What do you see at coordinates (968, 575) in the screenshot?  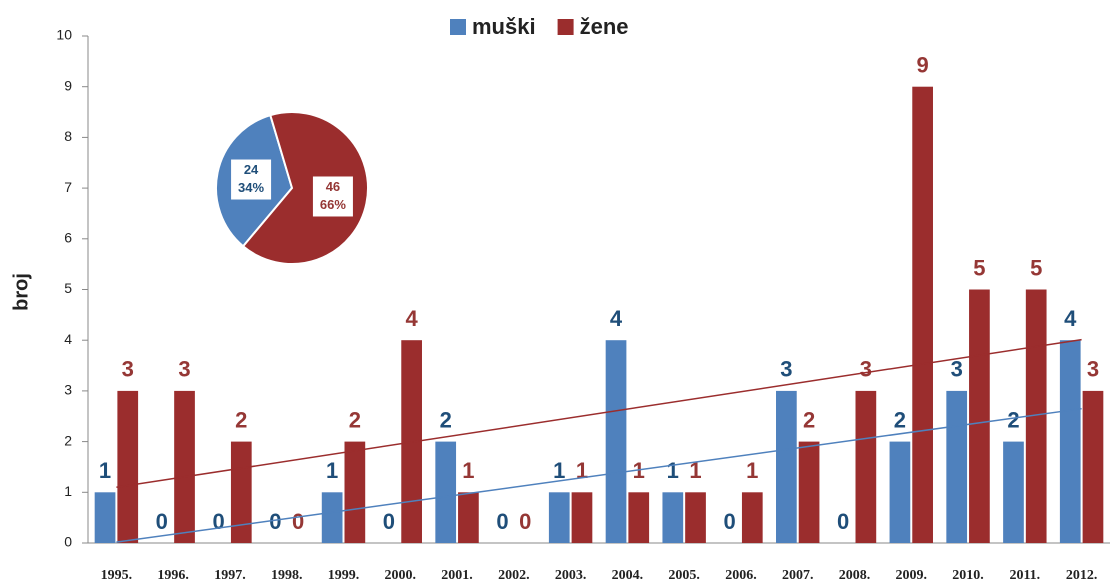 I see `x-tick-label: 2010.` at bounding box center [968, 575].